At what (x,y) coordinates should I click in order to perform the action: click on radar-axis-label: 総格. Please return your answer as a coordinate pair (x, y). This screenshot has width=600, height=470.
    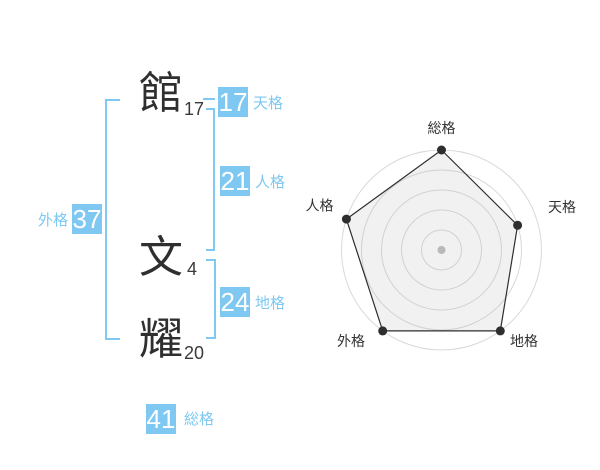
    Looking at the image, I should click on (442, 128).